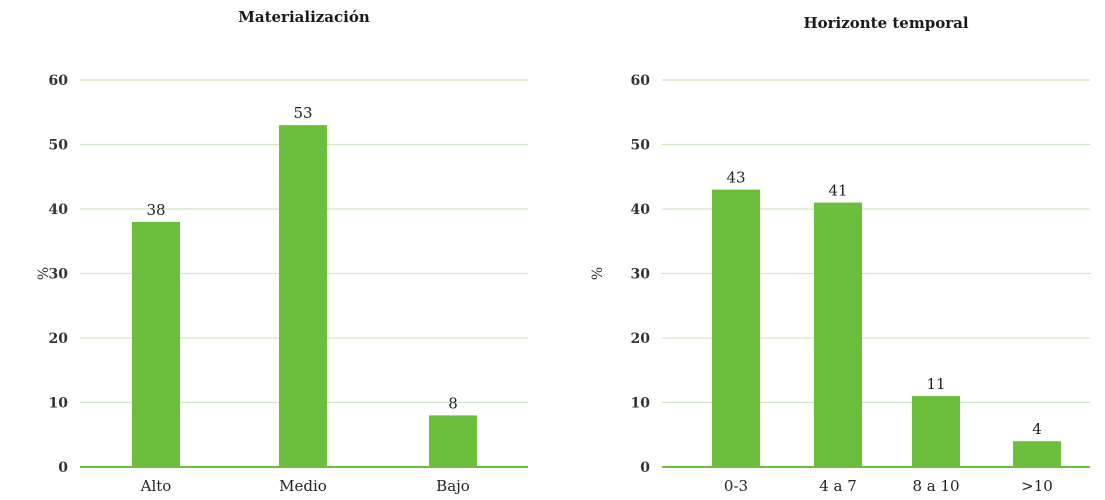 This screenshot has height=500, width=1105. What do you see at coordinates (453, 486) in the screenshot?
I see `x-category-label: Bajo` at bounding box center [453, 486].